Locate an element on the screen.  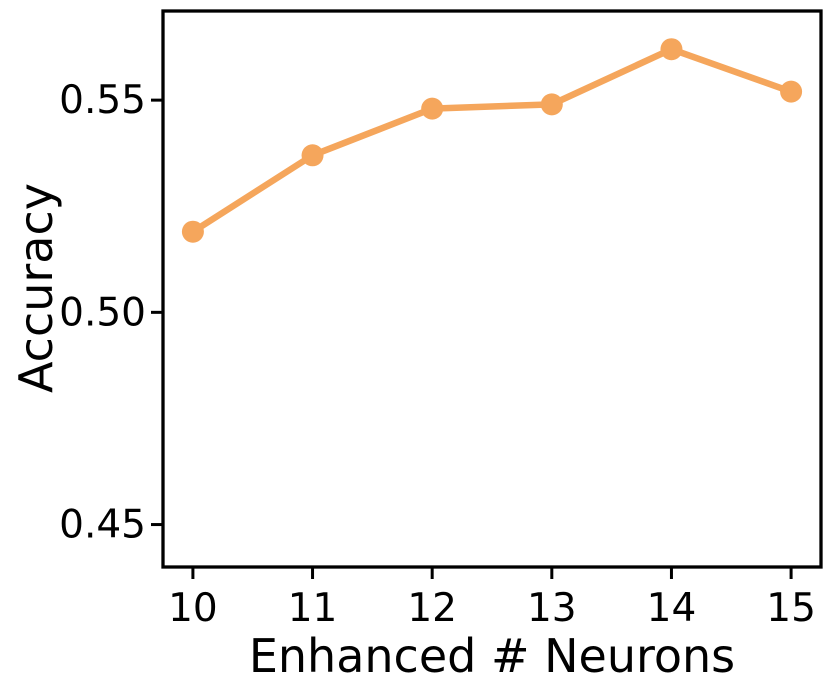
y-tick-label: 0.50 is located at coordinates (102, 312).